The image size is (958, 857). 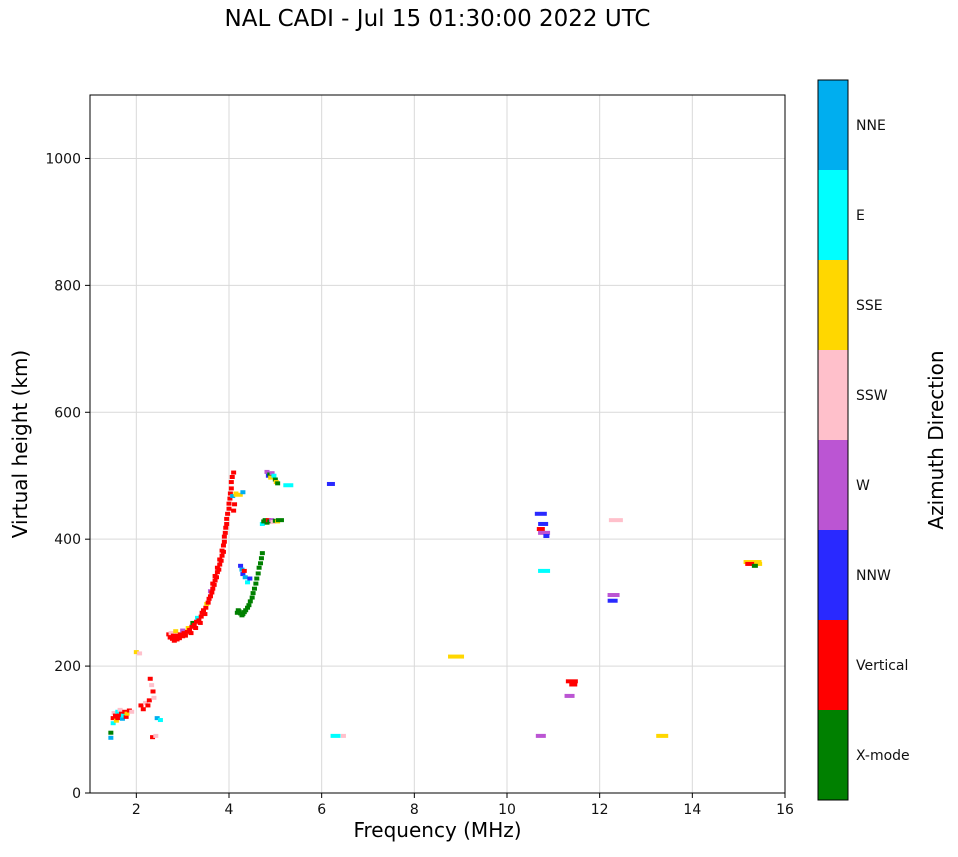 What do you see at coordinates (833, 305) in the screenshot?
I see `colorbar-segment-sse` at bounding box center [833, 305].